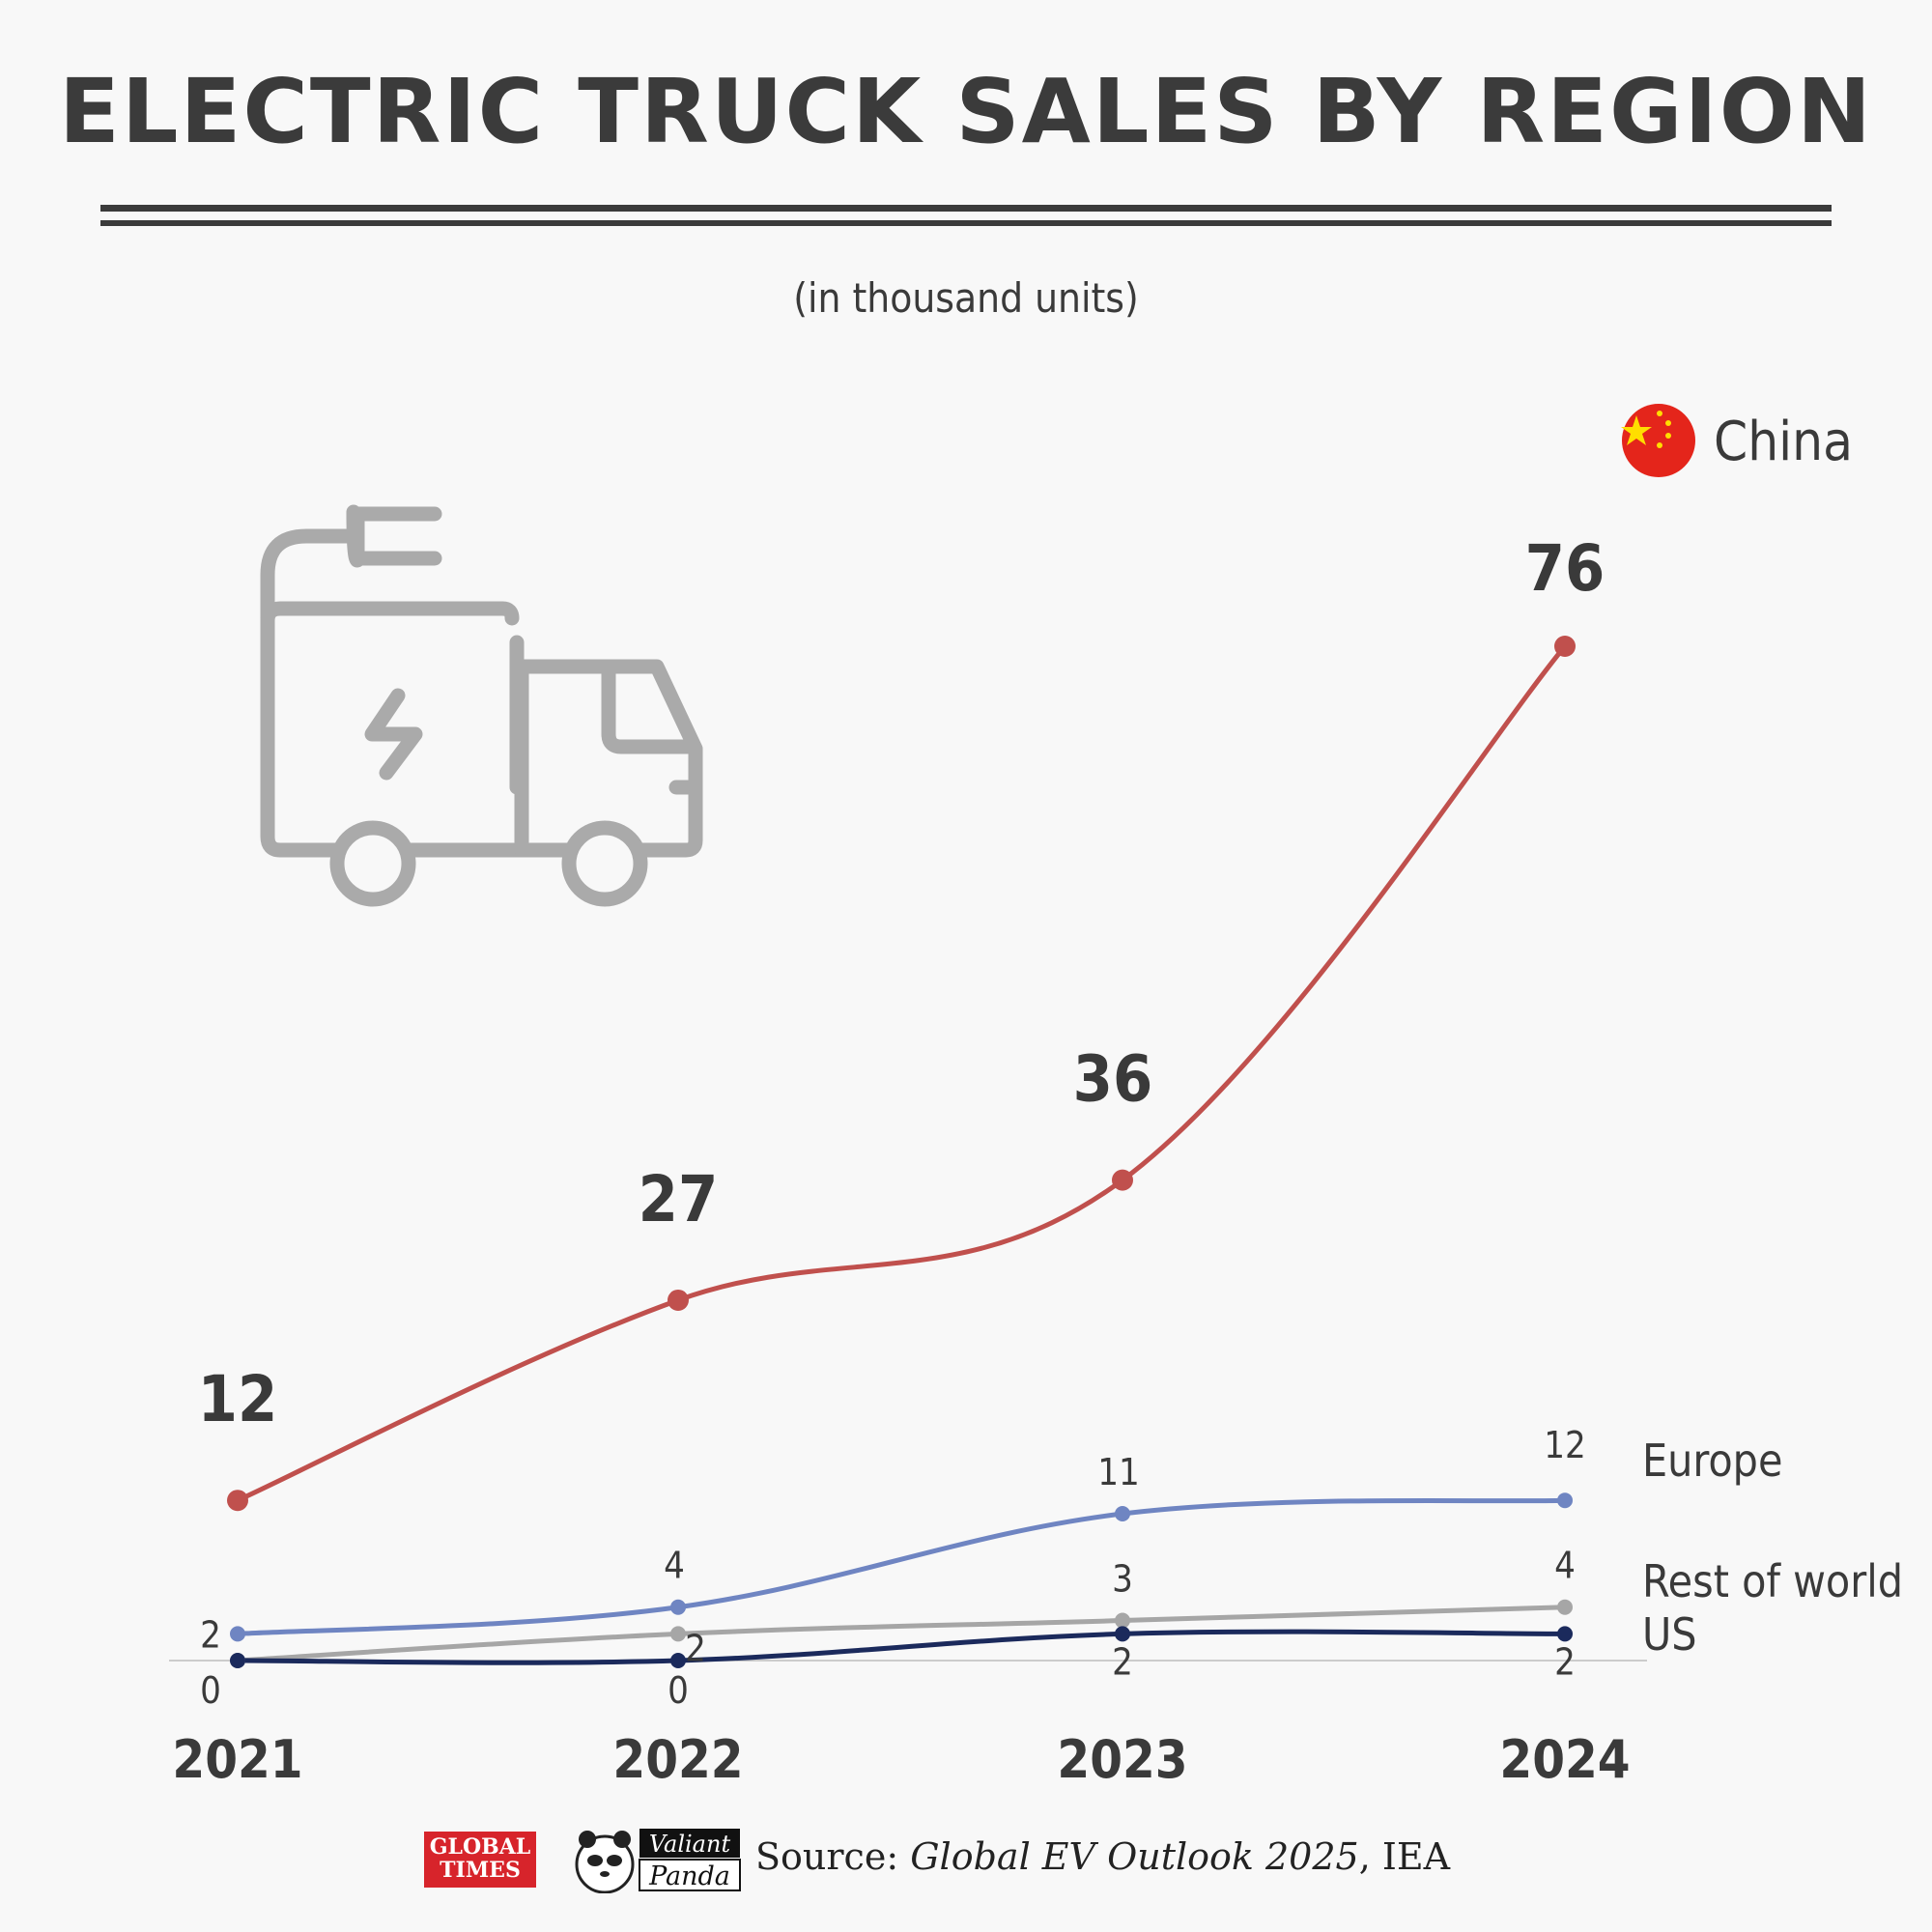 The image size is (1932, 1932). What do you see at coordinates (1565, 1607) in the screenshot?
I see `data-point-rest-of-world-2024` at bounding box center [1565, 1607].